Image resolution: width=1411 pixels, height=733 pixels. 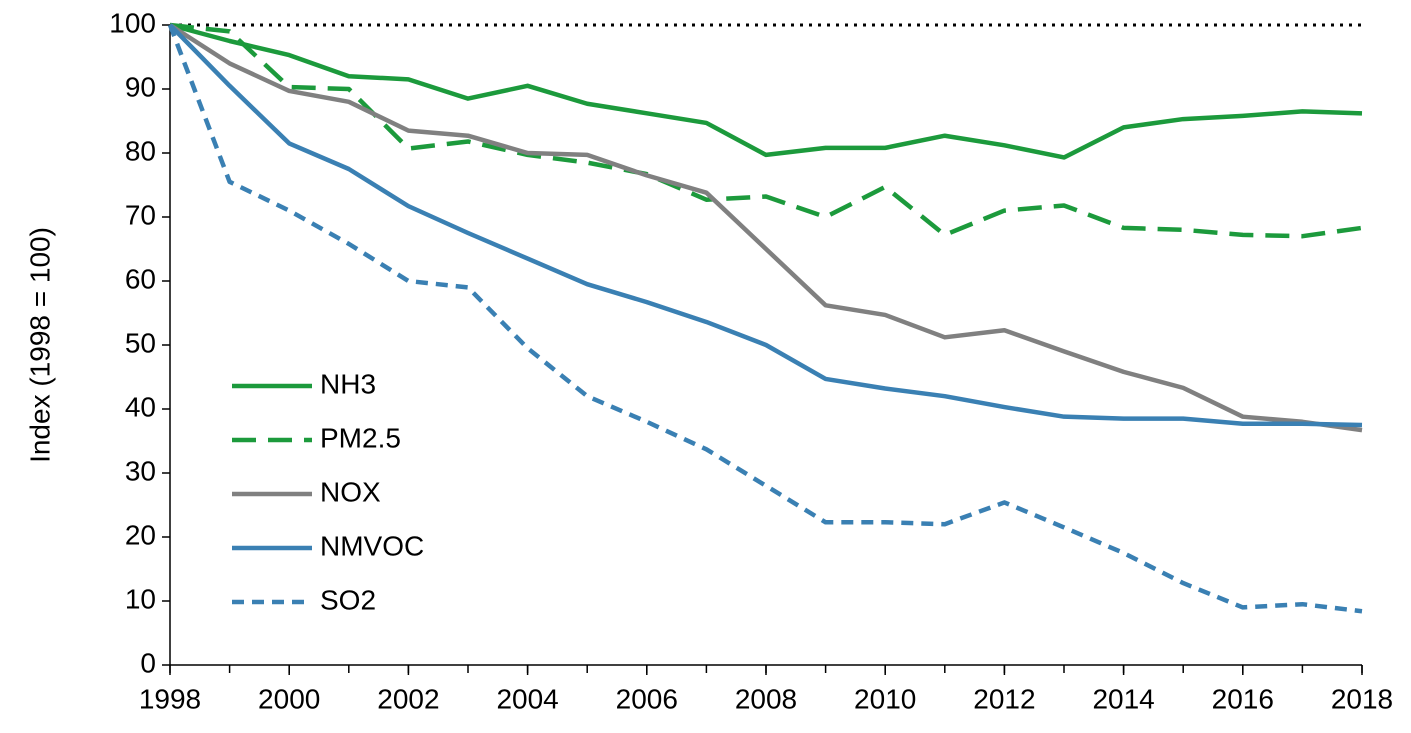 What do you see at coordinates (1004, 698) in the screenshot?
I see `x-tick-label: 2012` at bounding box center [1004, 698].